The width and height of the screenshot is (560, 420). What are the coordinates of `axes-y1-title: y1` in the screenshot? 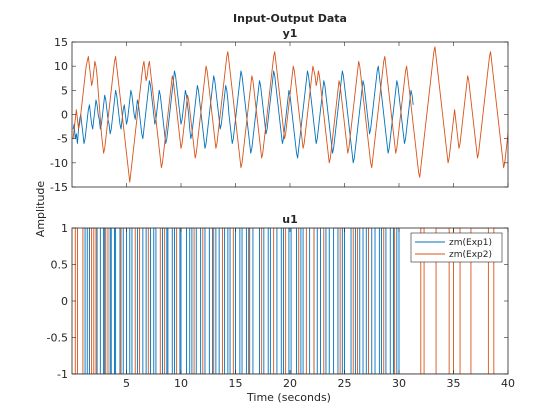 It's located at (290, 33).